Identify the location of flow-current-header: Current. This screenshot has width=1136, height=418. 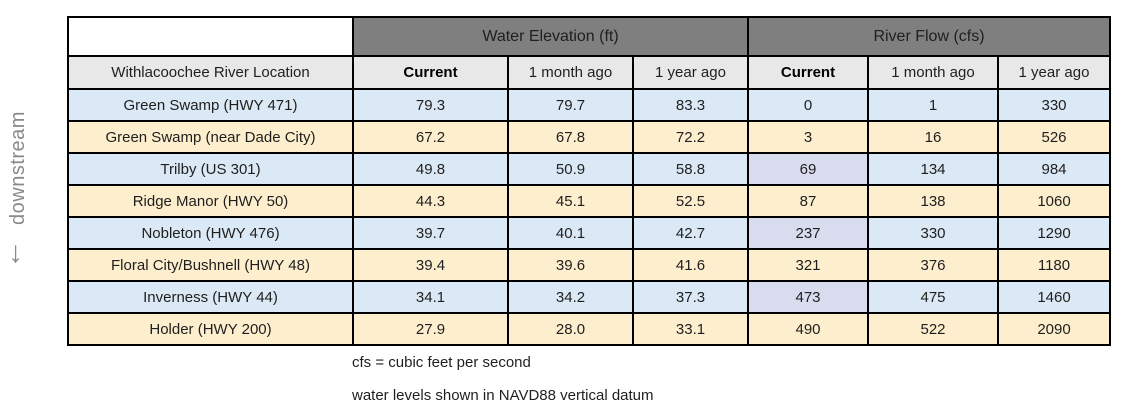
(808, 72).